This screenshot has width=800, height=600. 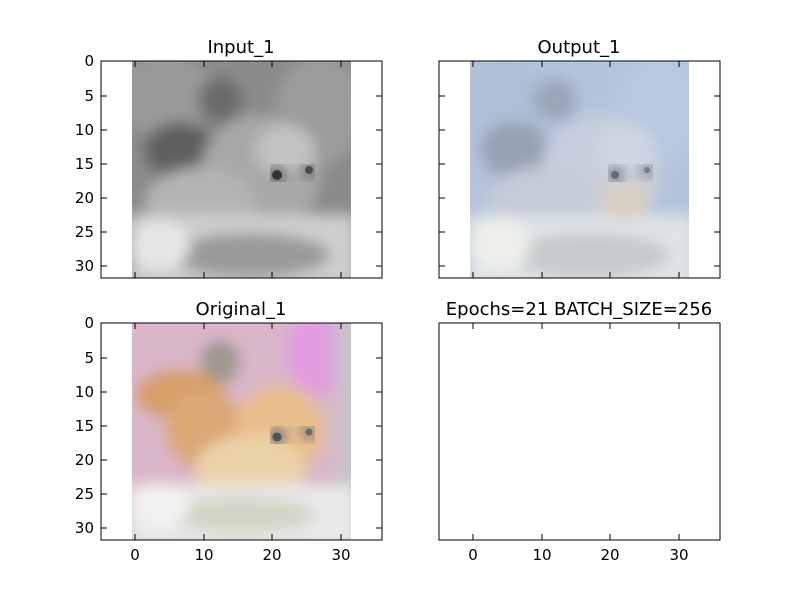 What do you see at coordinates (84, 130) in the screenshot?
I see `panel-input-ytick-10: 10` at bounding box center [84, 130].